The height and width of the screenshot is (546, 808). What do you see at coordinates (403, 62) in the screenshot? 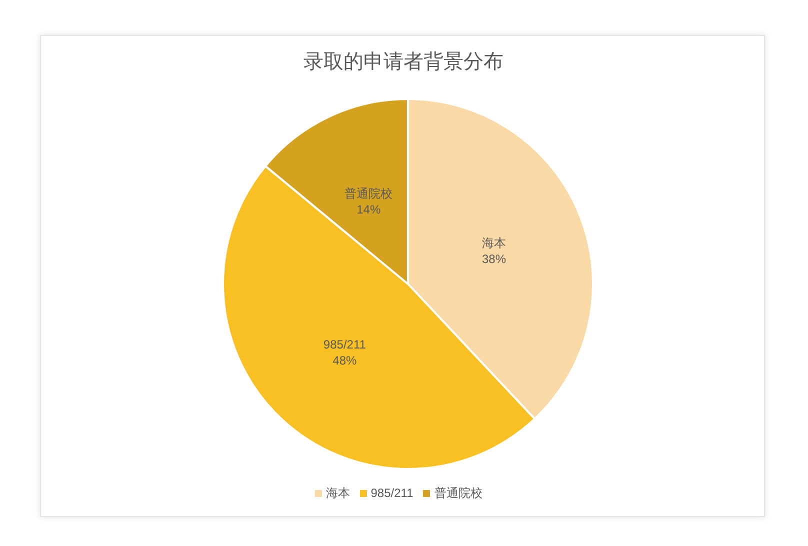
I see `chart-title: 录取的申请者背景分布` at bounding box center [403, 62].